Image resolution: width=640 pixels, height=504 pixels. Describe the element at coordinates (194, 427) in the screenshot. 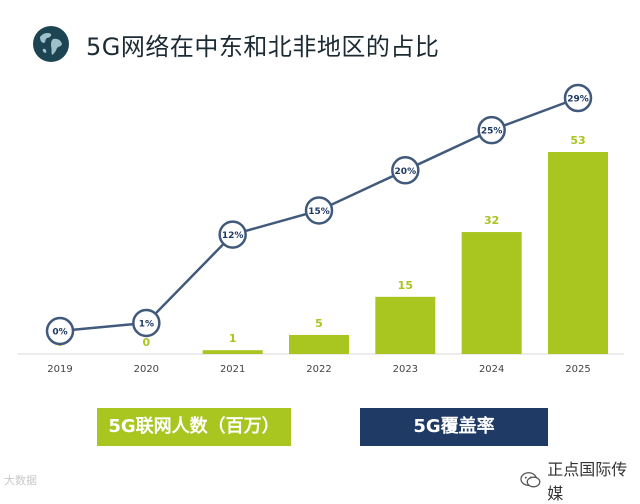

I see `legend-bars: 5G联网人数（百万）` at that location.